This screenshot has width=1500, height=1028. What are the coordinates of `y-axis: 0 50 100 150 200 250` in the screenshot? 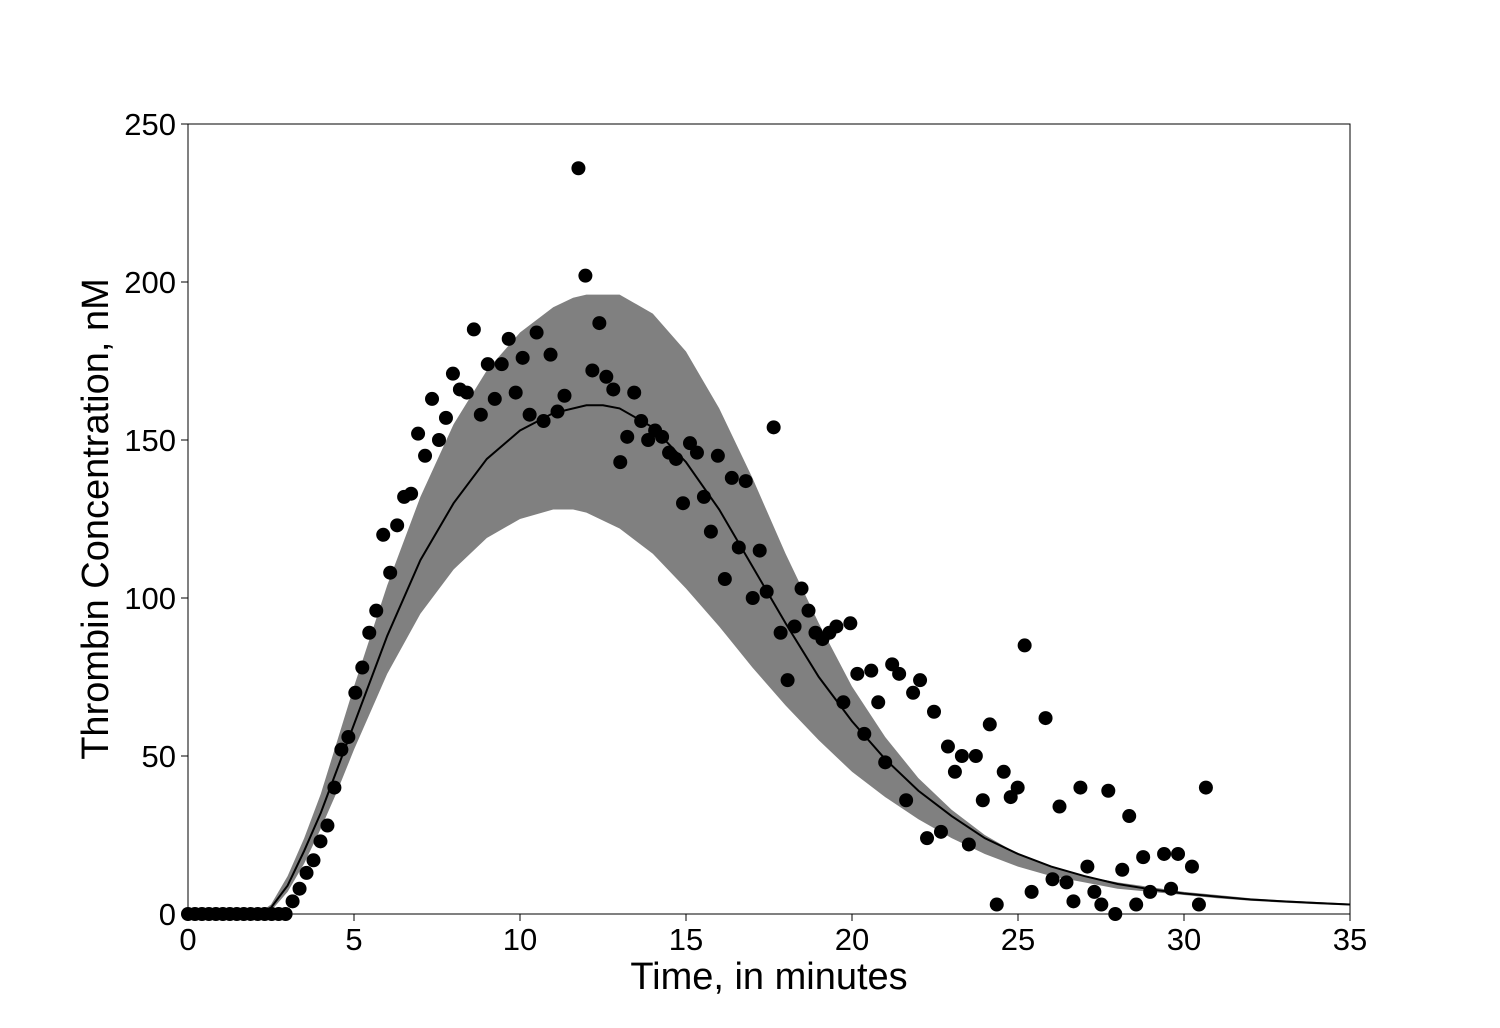 It's located at (156, 519).